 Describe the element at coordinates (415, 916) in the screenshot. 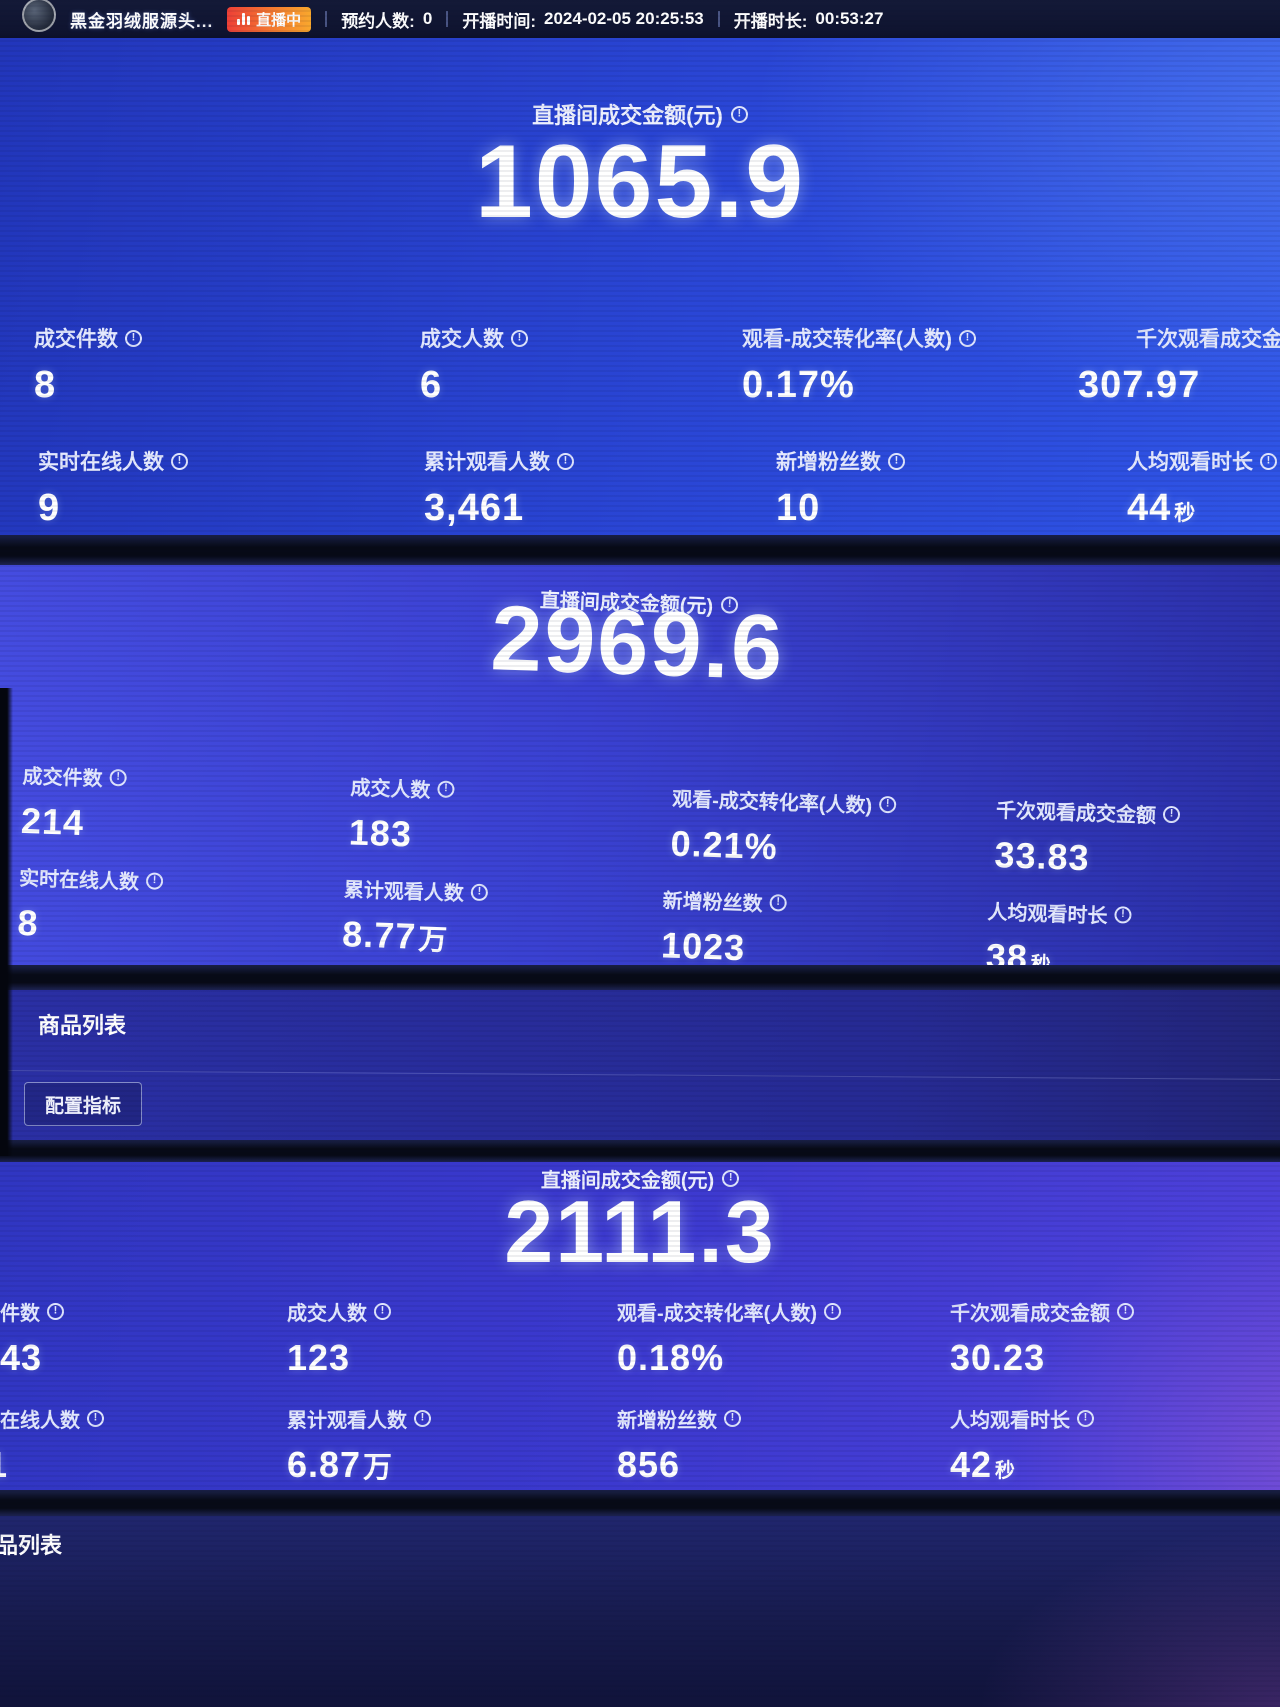

I see `metric-total-viewers: 累计观看人数 ! 8.77万` at that location.